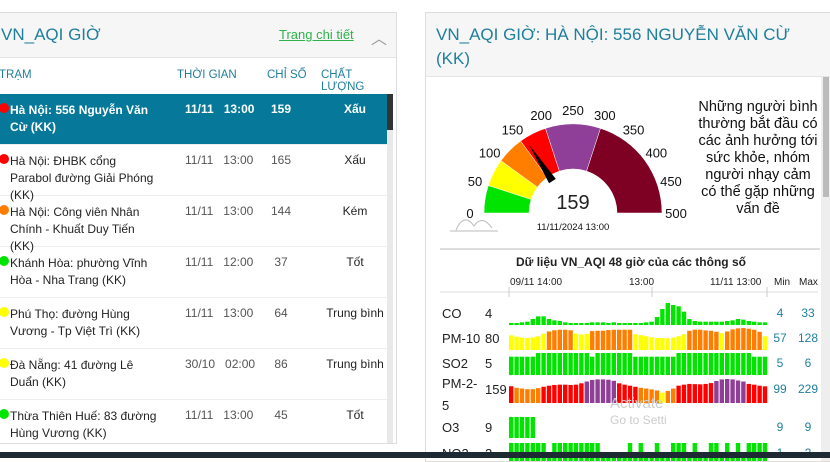  I want to click on series-max: 9, so click(808, 427).